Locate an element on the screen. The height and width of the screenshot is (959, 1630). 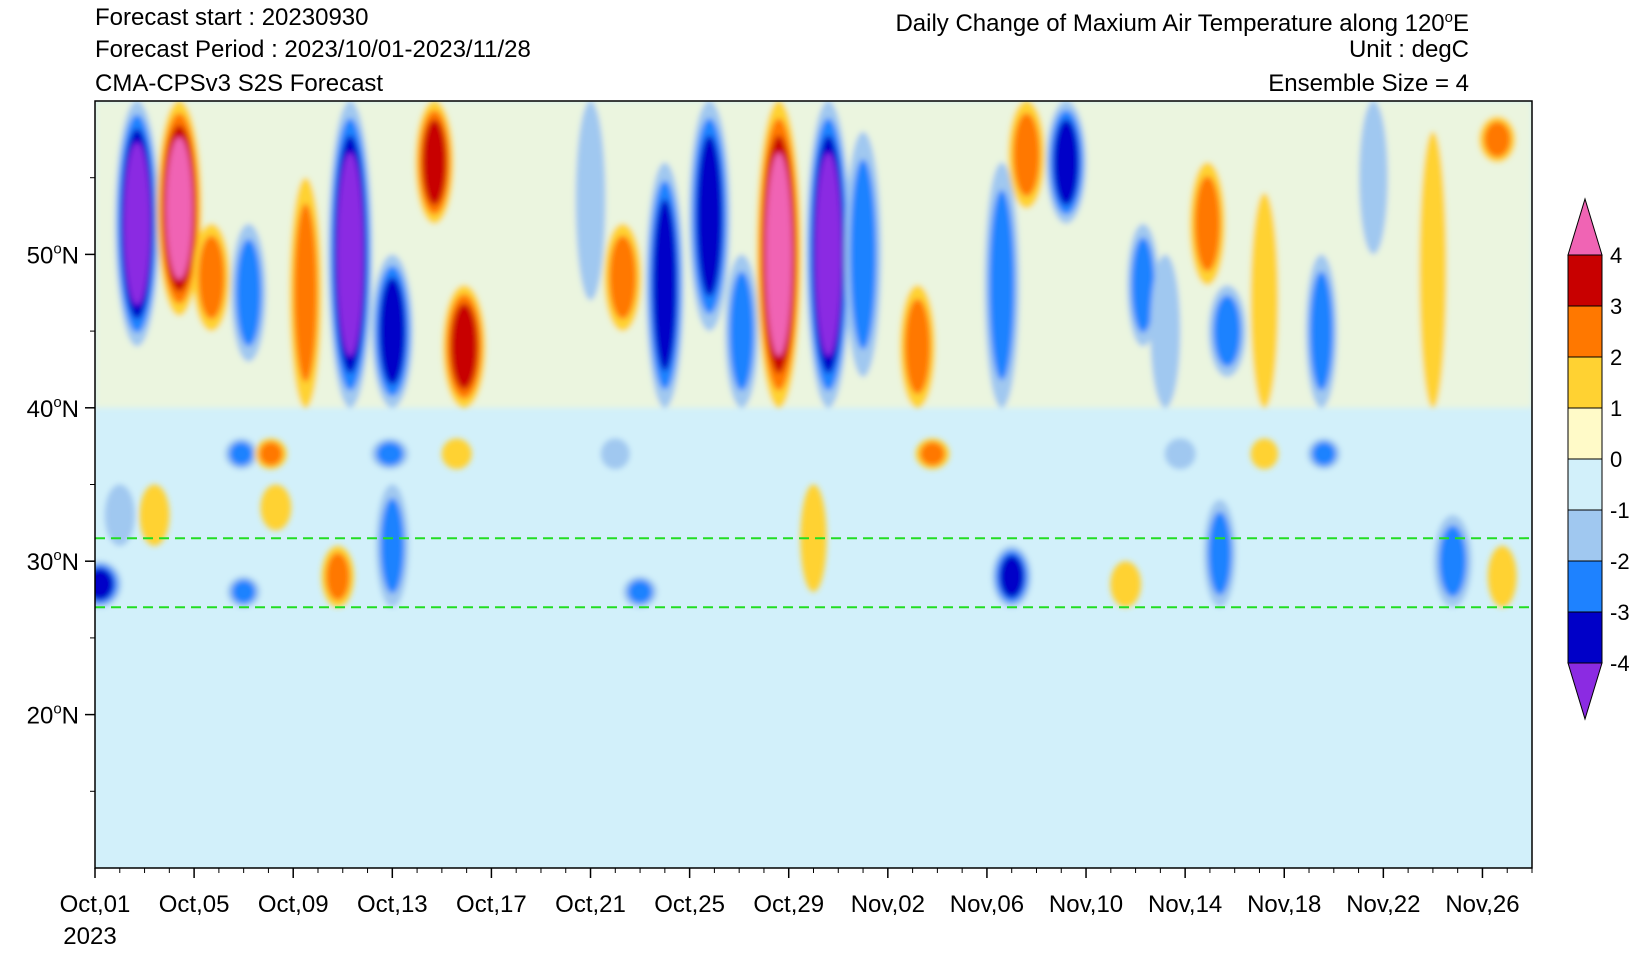
colorbar-top-arrow is located at coordinates (1585, 226).